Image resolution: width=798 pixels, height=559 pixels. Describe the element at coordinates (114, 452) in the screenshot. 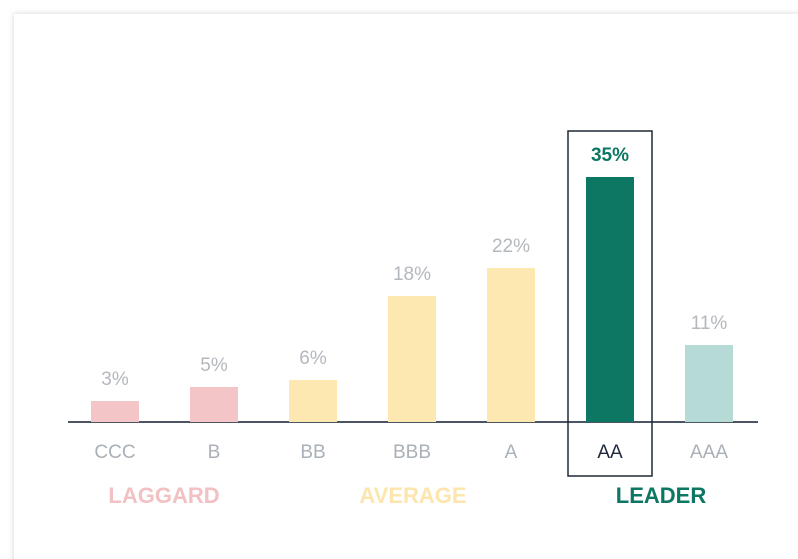

I see `category-label: CCC` at that location.